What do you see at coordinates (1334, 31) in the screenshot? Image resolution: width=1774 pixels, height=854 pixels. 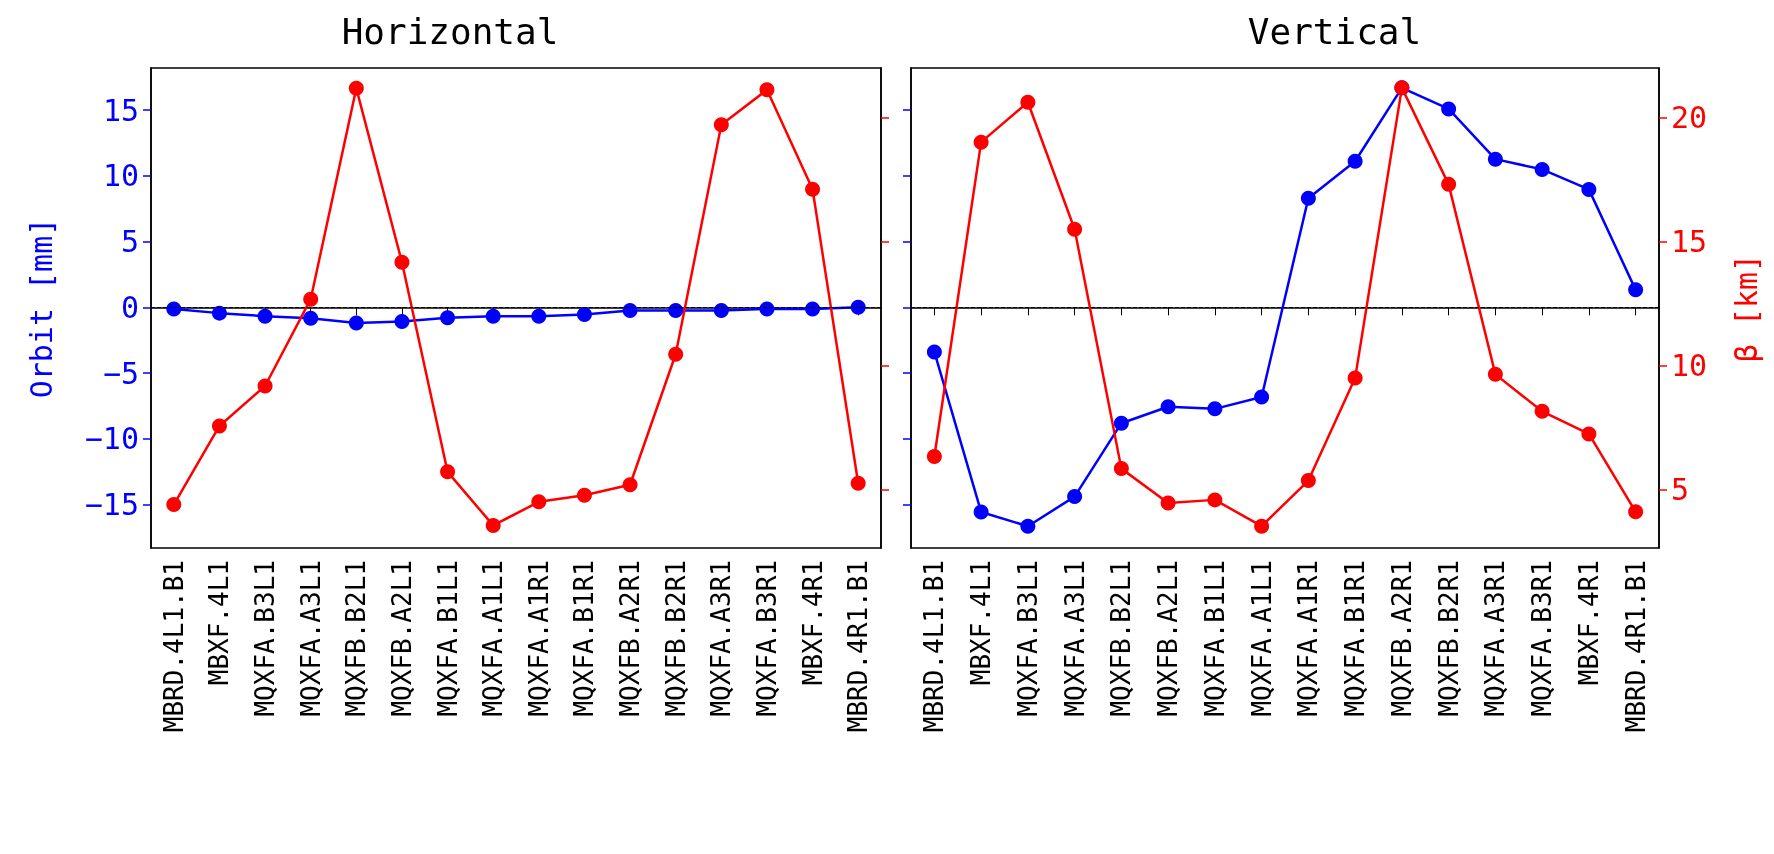 I see `chart-title: Vertical` at bounding box center [1334, 31].